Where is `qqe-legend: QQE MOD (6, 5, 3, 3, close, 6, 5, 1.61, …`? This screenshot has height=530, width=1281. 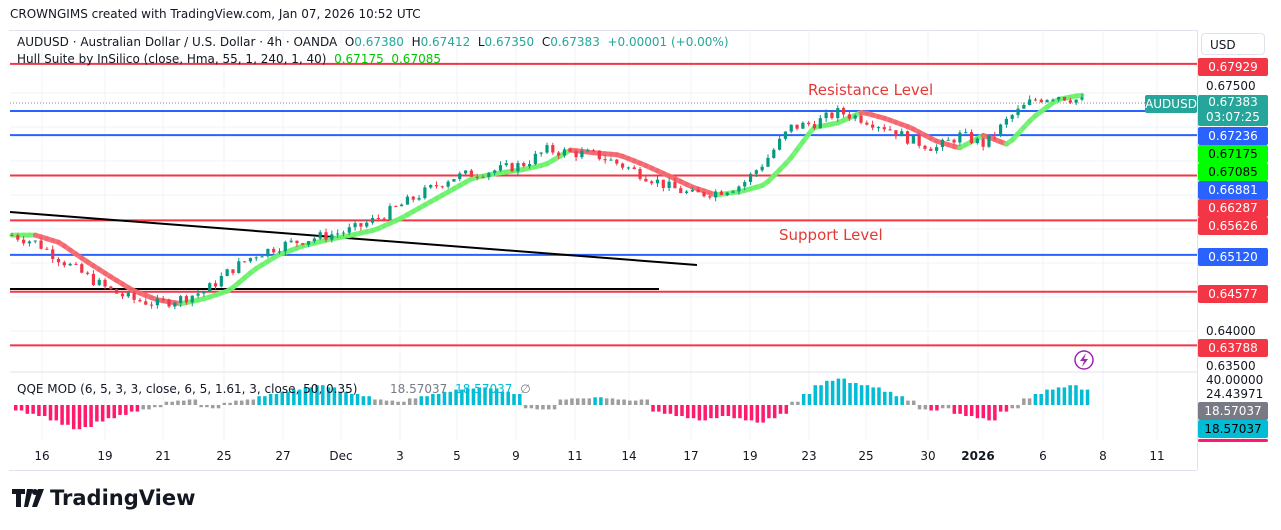
qqe-legend: QQE MOD (6, 5, 3, 3, close, 6, 5, 1.61, … is located at coordinates (187, 389).